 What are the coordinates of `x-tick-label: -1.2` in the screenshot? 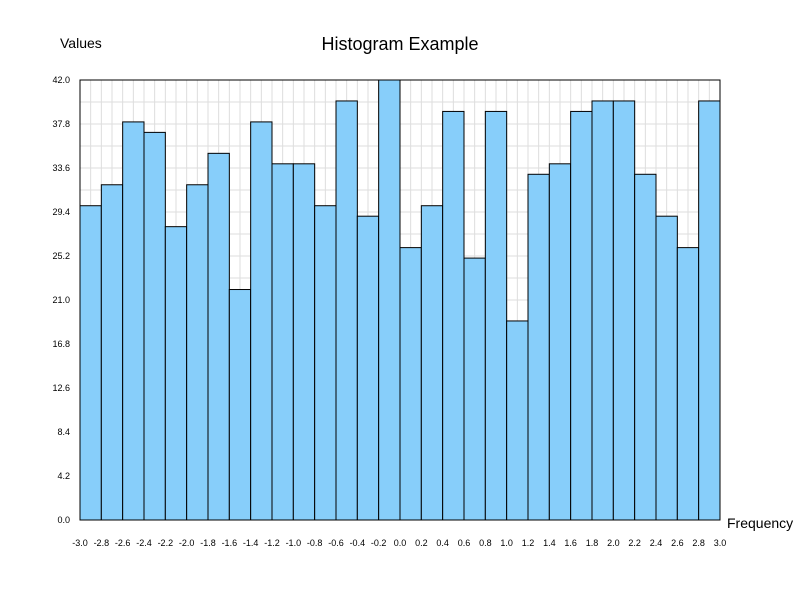 It's located at (272, 543).